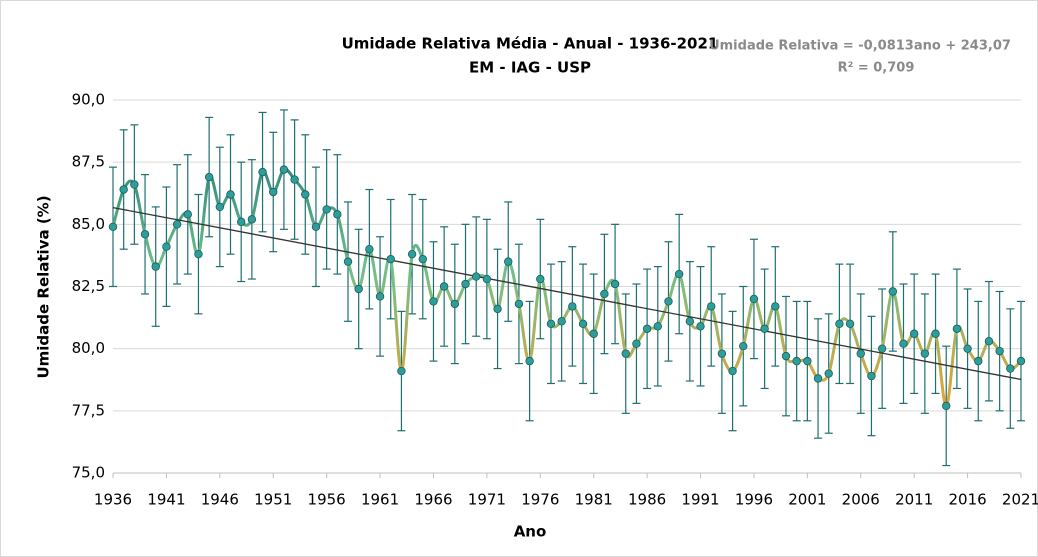 Image resolution: width=1038 pixels, height=557 pixels. Describe the element at coordinates (88, 224) in the screenshot. I see `y-tick-label: 85,0` at that location.